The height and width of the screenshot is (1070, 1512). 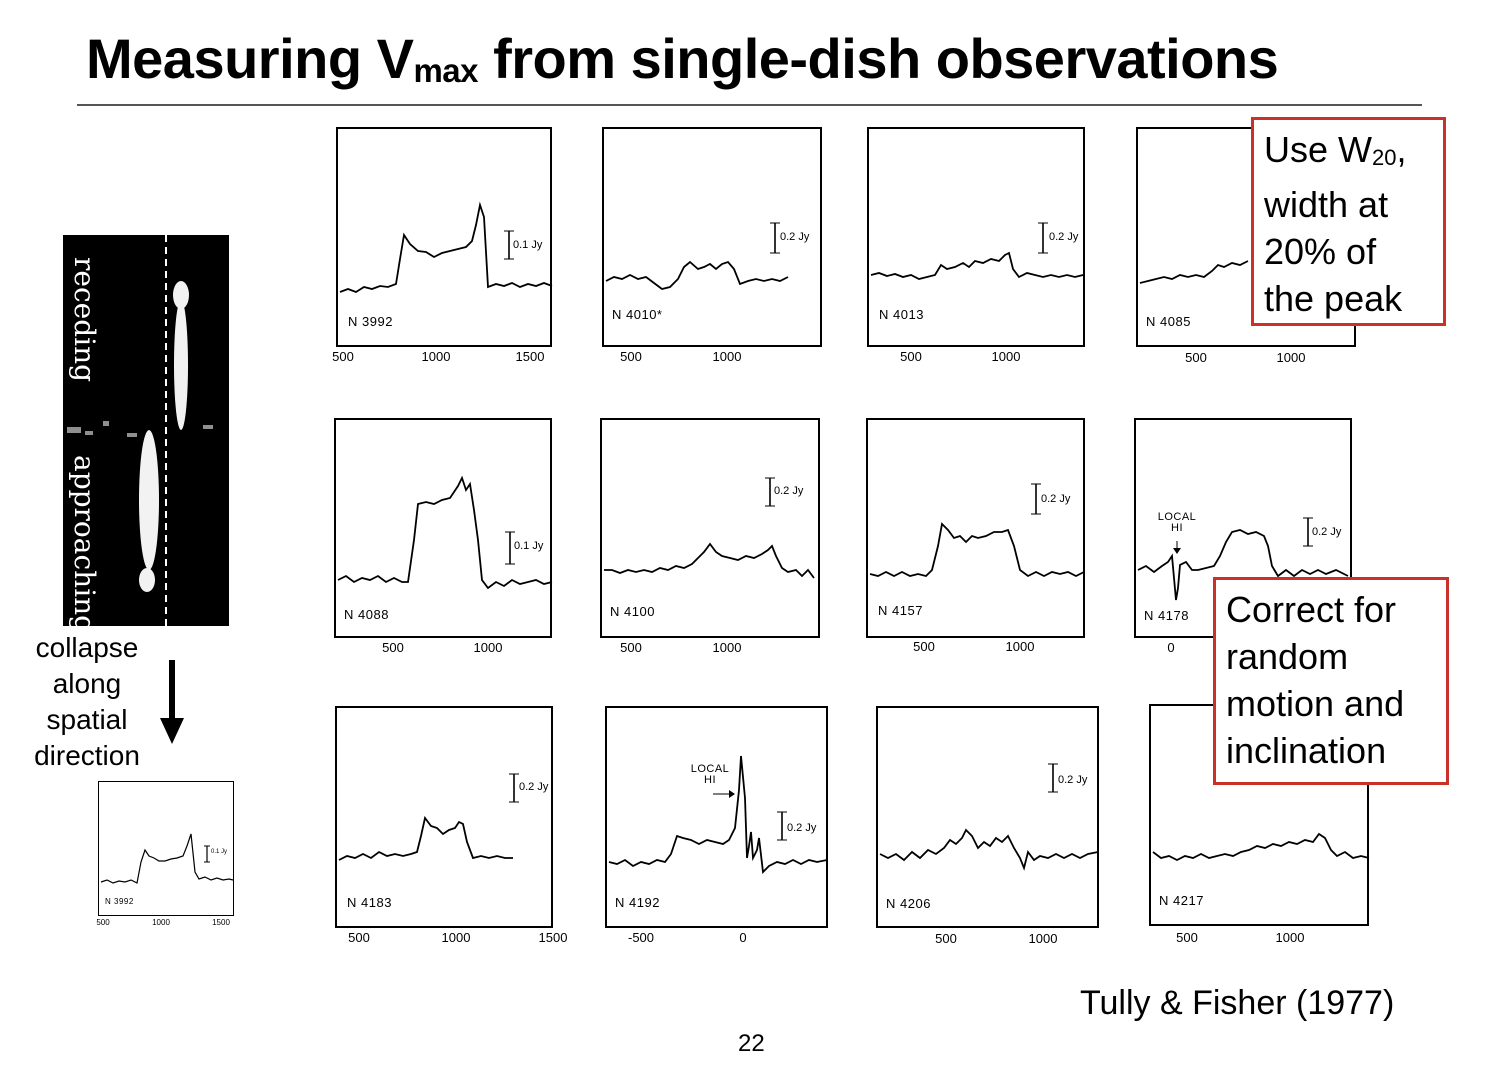 What do you see at coordinates (369, 902) in the screenshot?
I see `galaxy-label: N 4183` at bounding box center [369, 902].